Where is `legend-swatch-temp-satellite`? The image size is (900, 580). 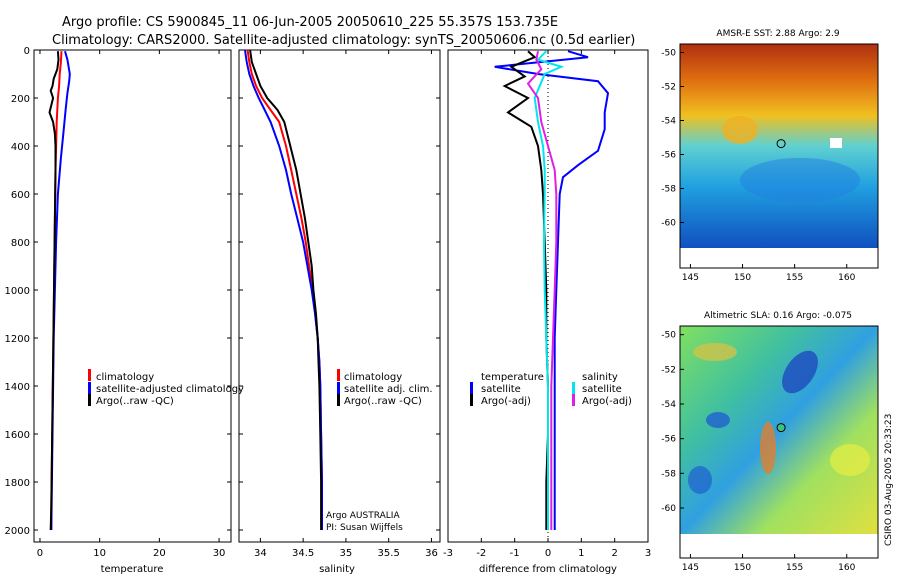
legend-swatch-temp-satellite is located at coordinates (471, 388).